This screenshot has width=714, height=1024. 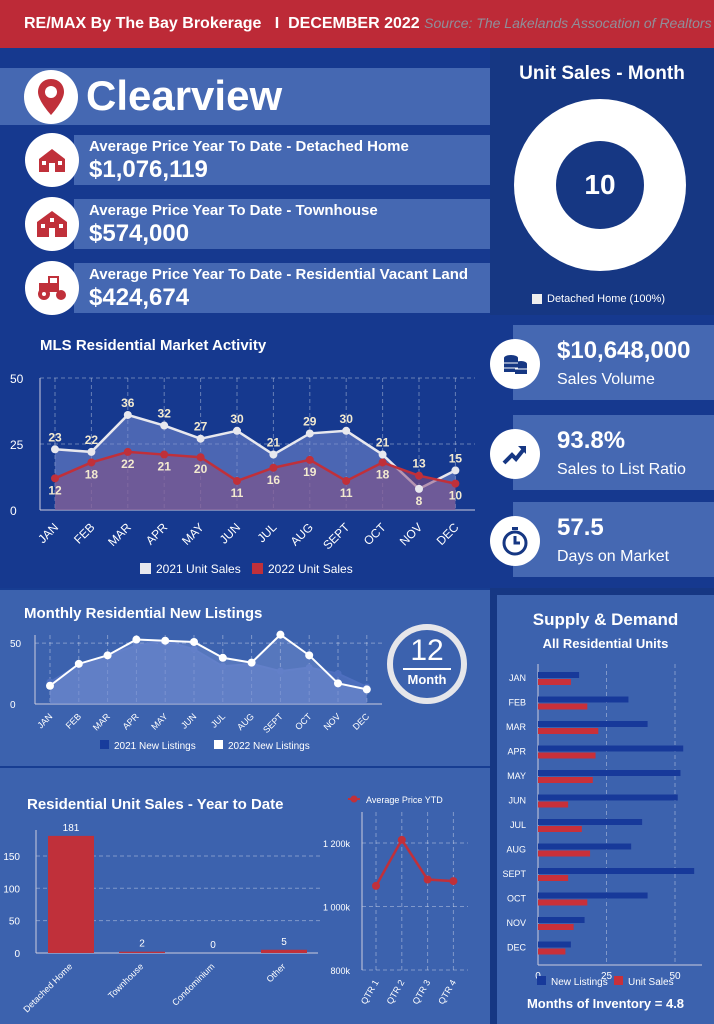 I want to click on avg-price-value: $1,076,119, so click(x=148, y=169).